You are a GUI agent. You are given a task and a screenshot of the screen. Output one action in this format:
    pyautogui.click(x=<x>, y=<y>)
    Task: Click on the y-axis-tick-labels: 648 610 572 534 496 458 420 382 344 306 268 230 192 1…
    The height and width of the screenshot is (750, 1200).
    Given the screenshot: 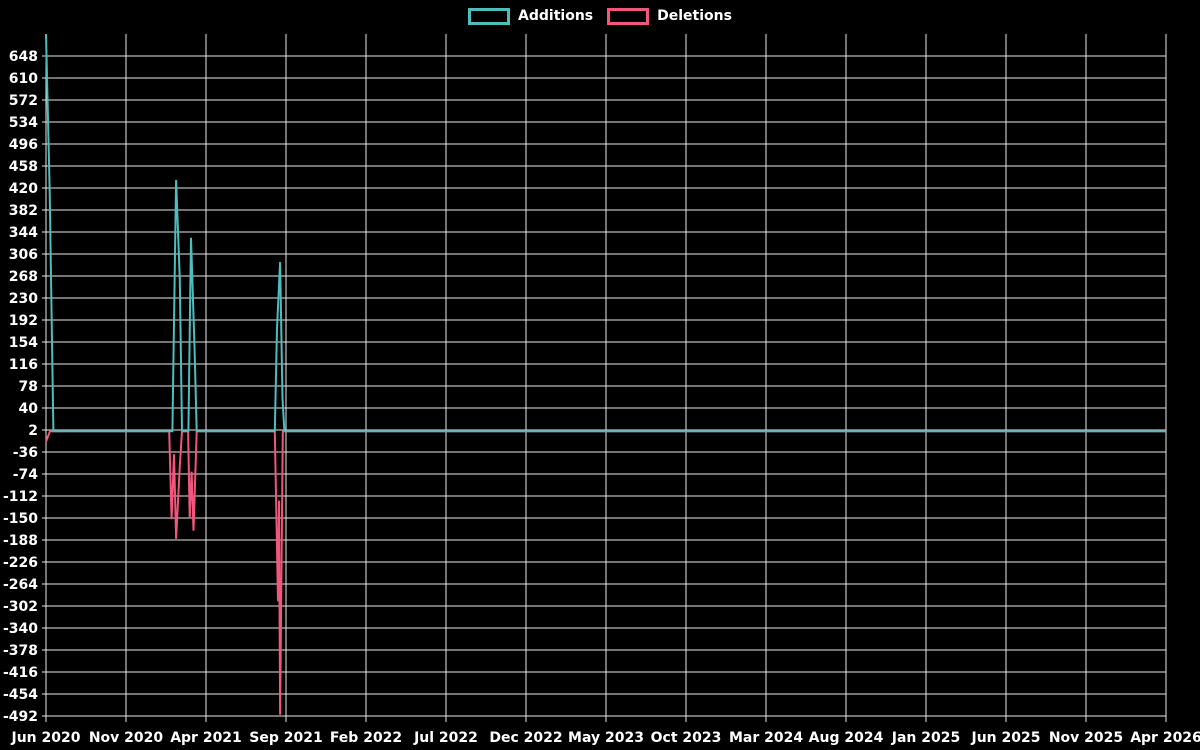 What is the action you would take?
    pyautogui.click(x=20, y=387)
    